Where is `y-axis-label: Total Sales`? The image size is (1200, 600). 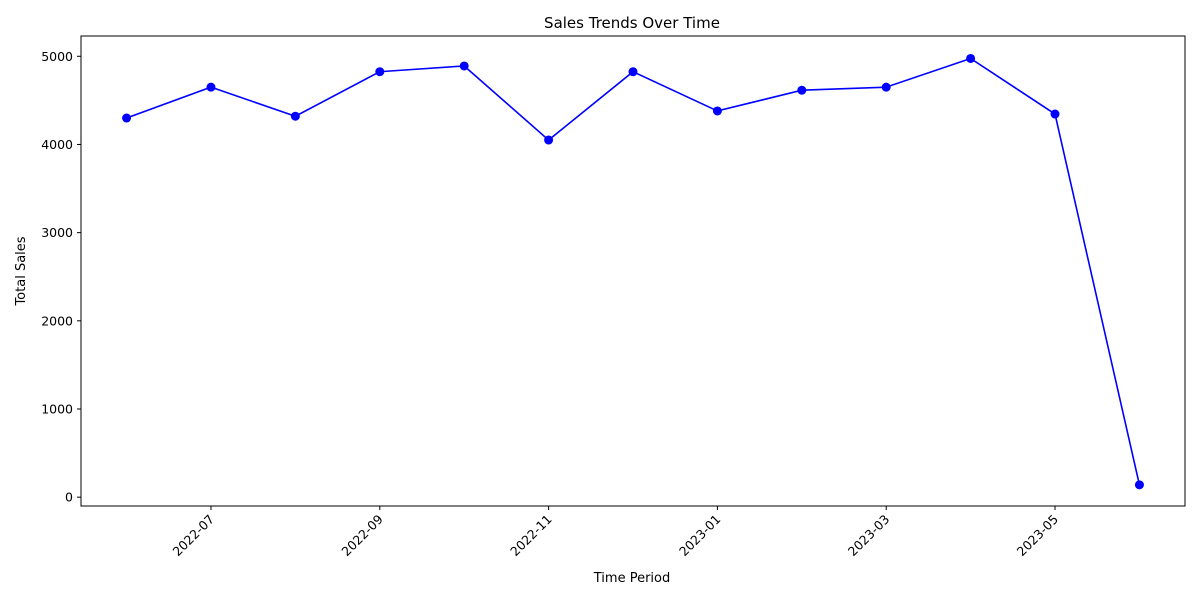 y-axis-label: Total Sales is located at coordinates (21, 271).